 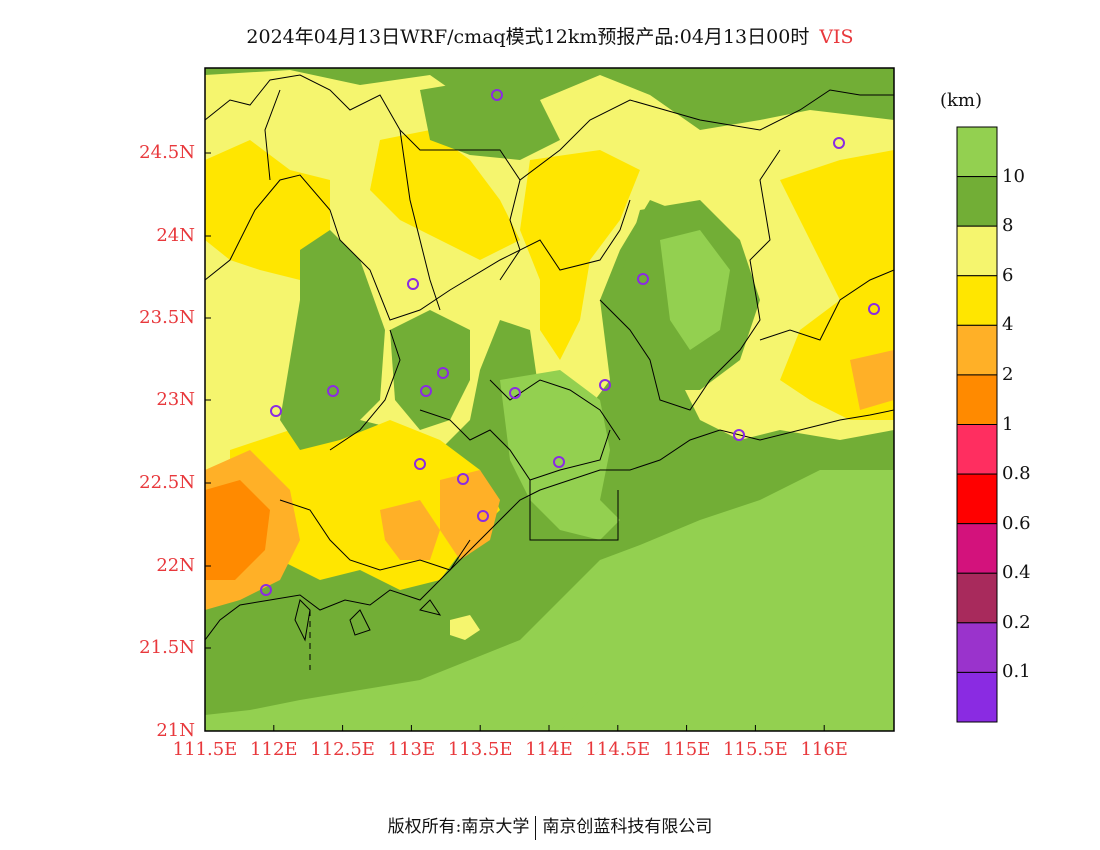 What do you see at coordinates (465, 627) in the screenshot?
I see `field-light-yellow-sea` at bounding box center [465, 627].